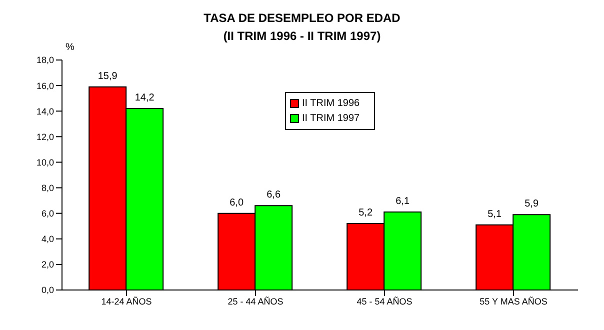  I want to click on x-tick-label: 55 Y MAS AÑOS, so click(514, 301).